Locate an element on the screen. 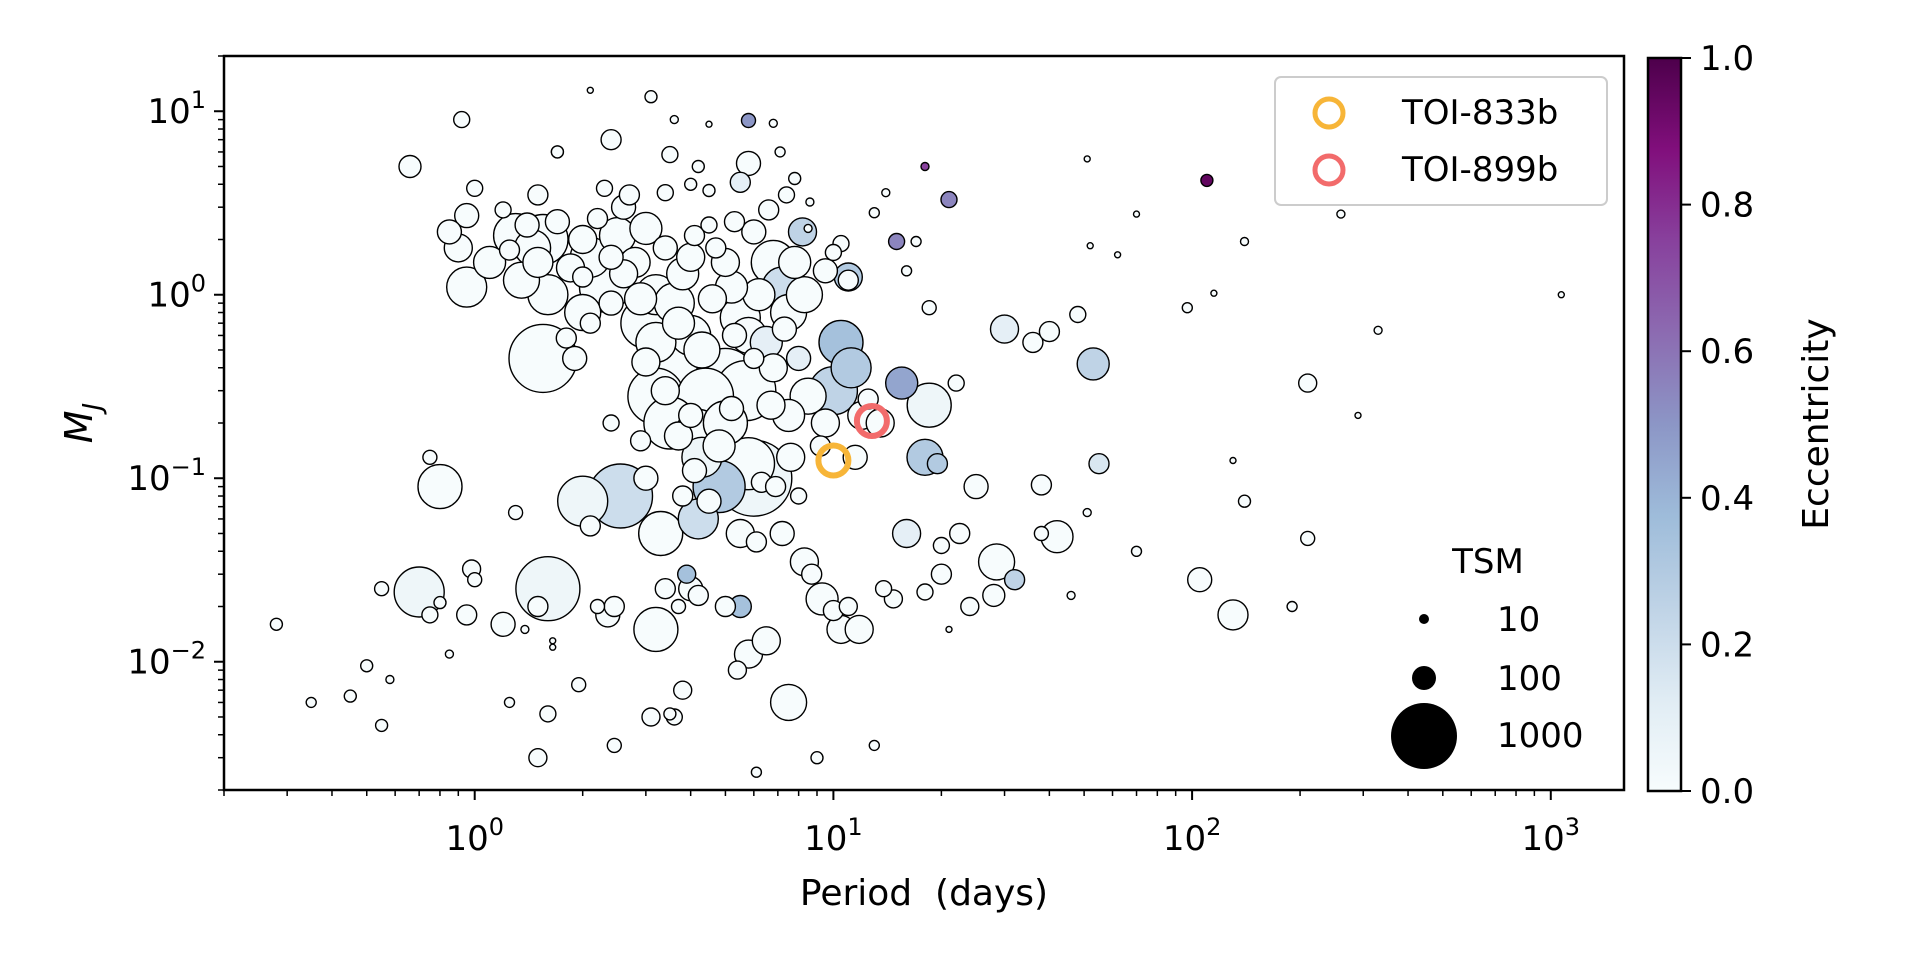 This screenshot has height=956, width=1912. legend-box is located at coordinates (1441, 141).